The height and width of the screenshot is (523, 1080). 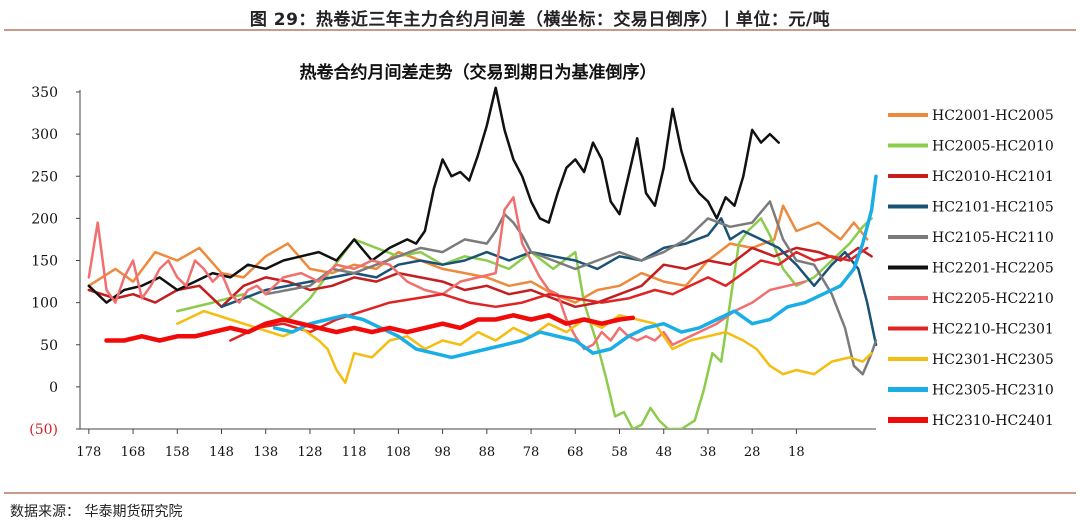 I want to click on header-divider, so click(x=540, y=30).